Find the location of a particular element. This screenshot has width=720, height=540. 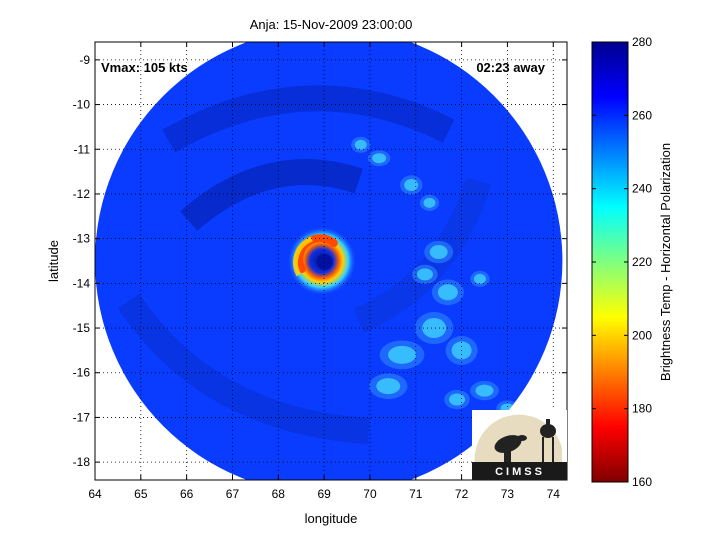

logo-water-tower-icon is located at coordinates (548, 440).